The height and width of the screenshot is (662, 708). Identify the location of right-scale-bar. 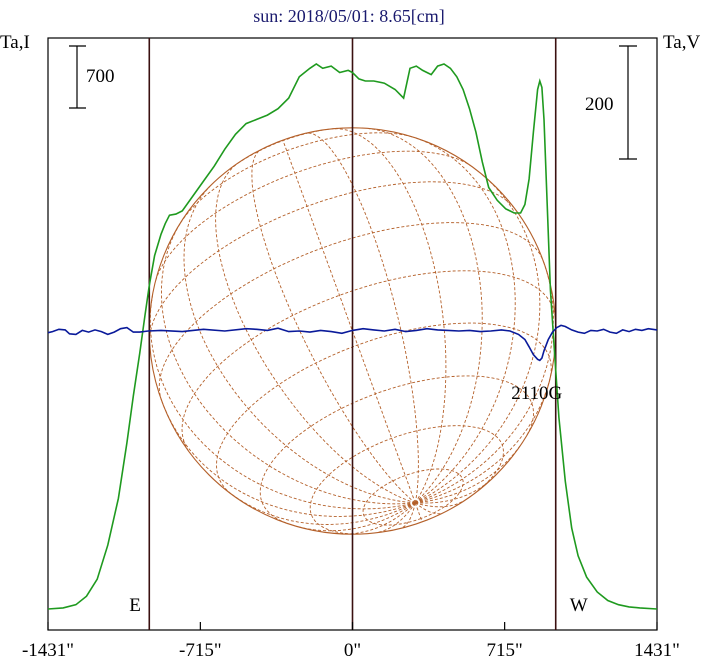
(628, 102).